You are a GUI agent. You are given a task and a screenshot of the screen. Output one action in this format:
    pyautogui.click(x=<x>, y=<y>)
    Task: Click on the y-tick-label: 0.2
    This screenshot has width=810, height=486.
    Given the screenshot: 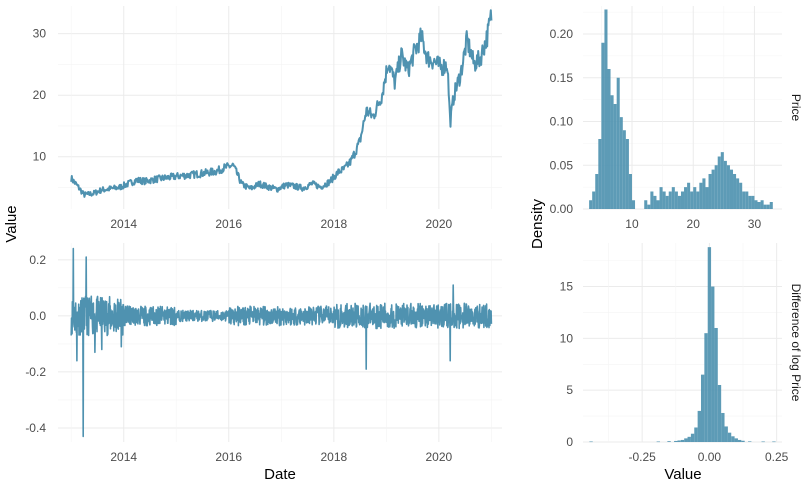 What is the action you would take?
    pyautogui.click(x=37, y=260)
    